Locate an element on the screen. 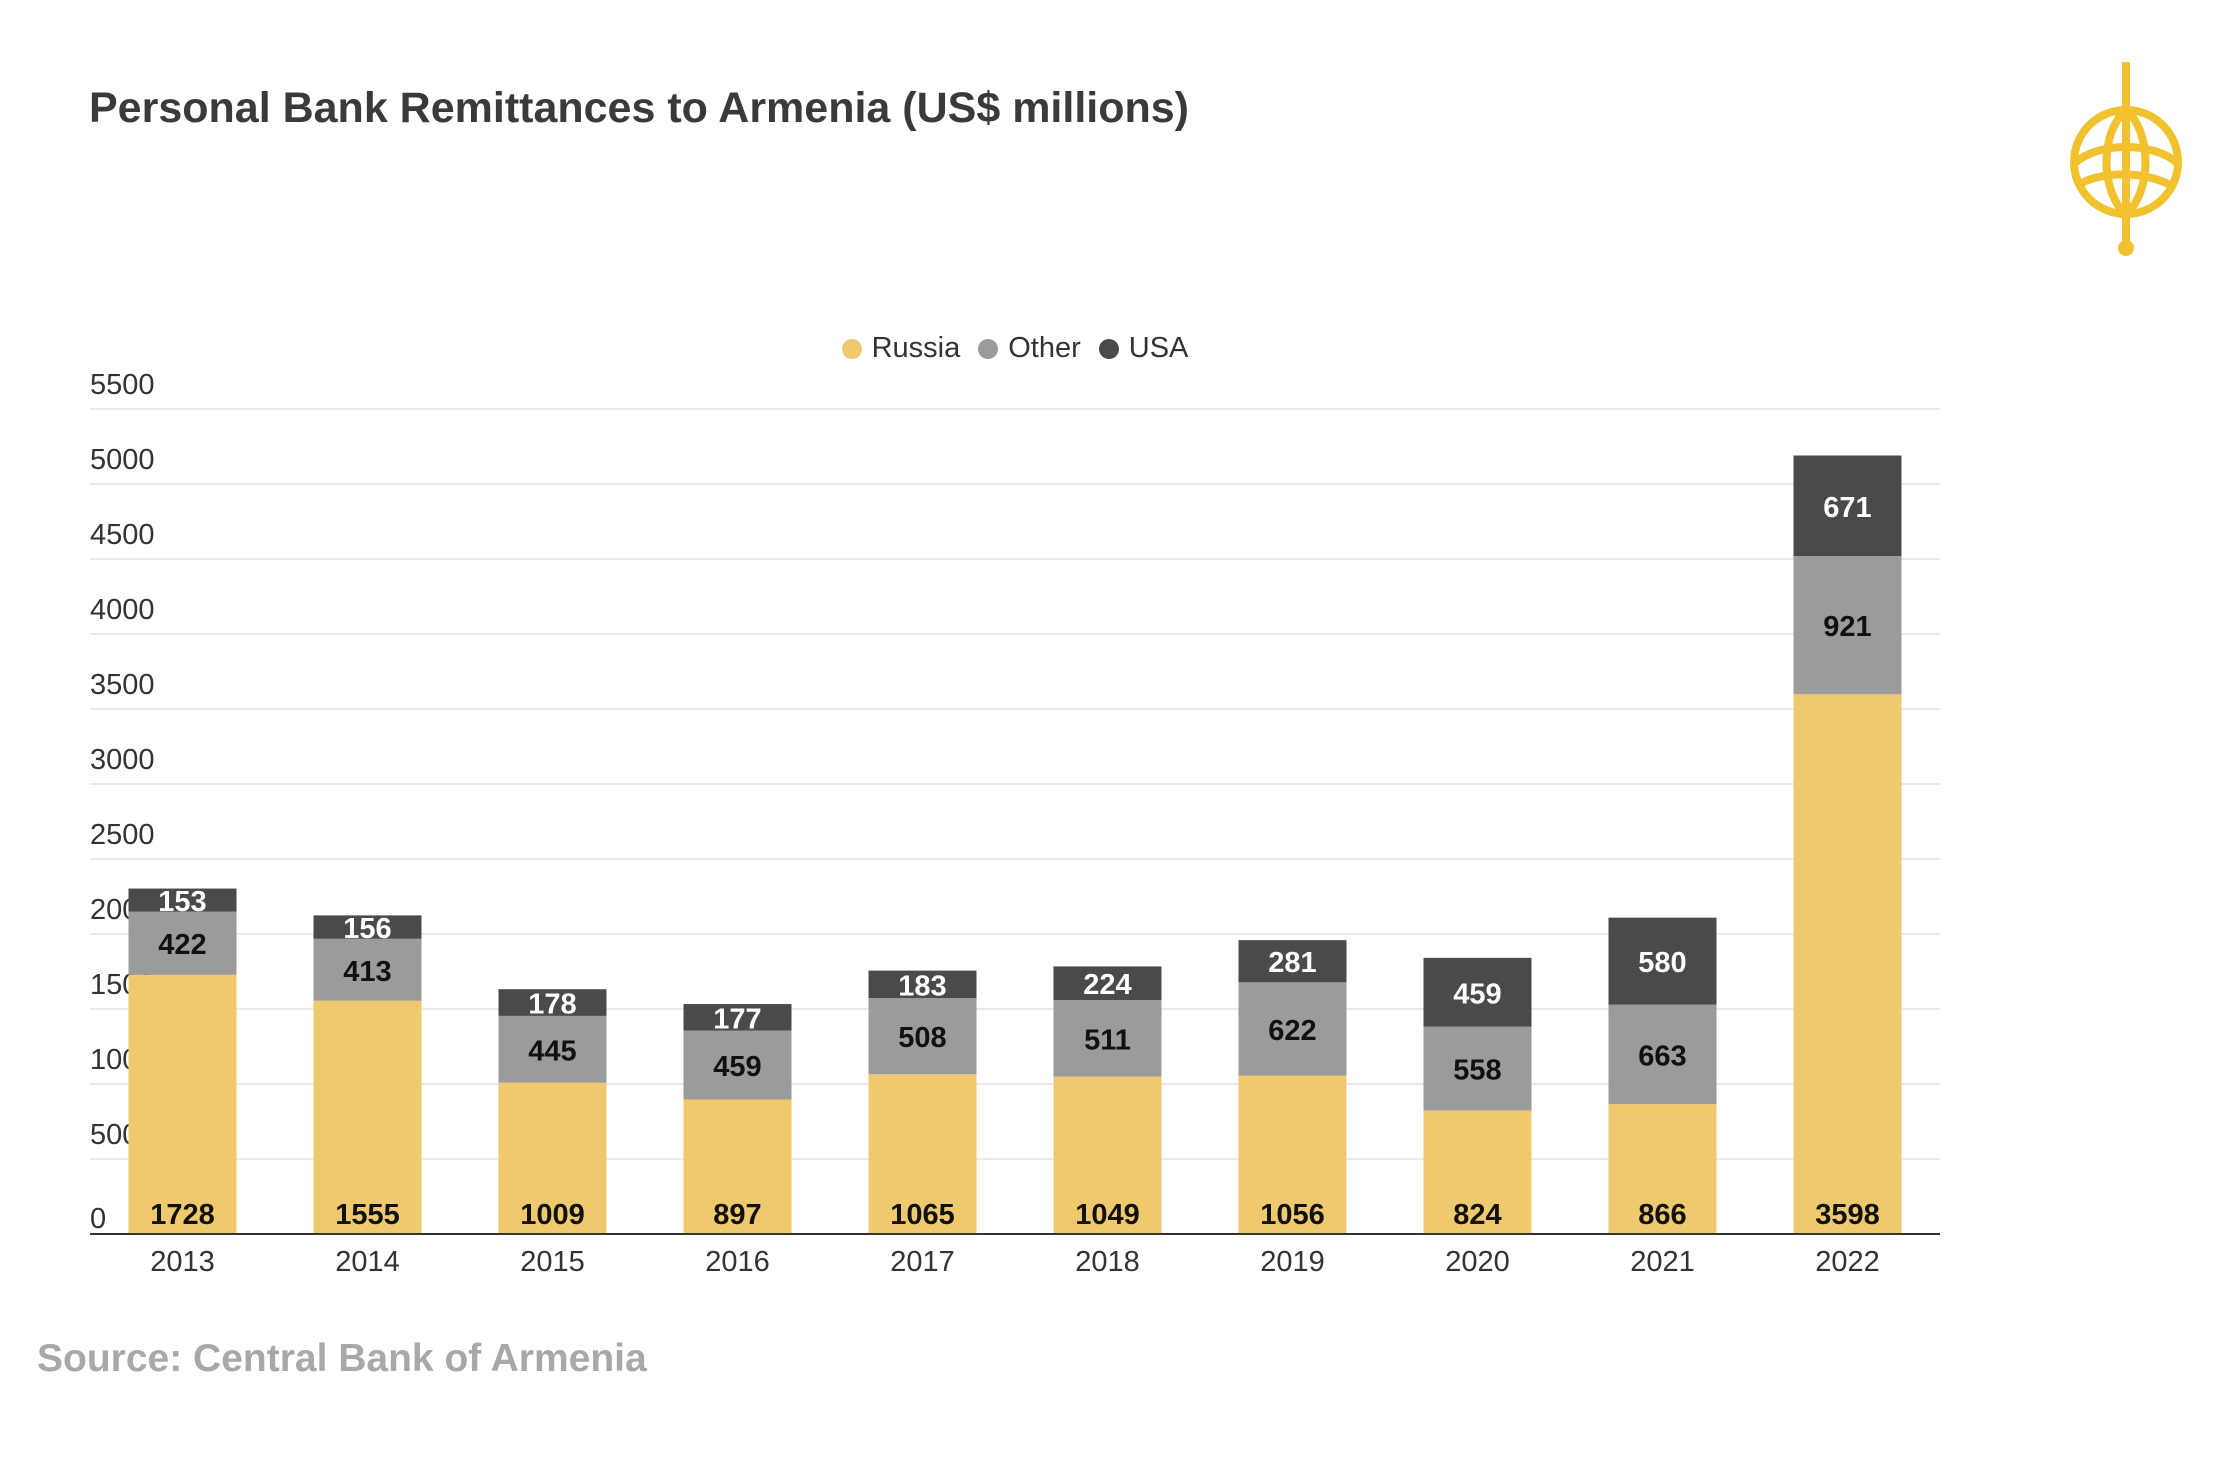 This screenshot has height=1482, width=2230. data-label: 921 is located at coordinates (1847, 627).